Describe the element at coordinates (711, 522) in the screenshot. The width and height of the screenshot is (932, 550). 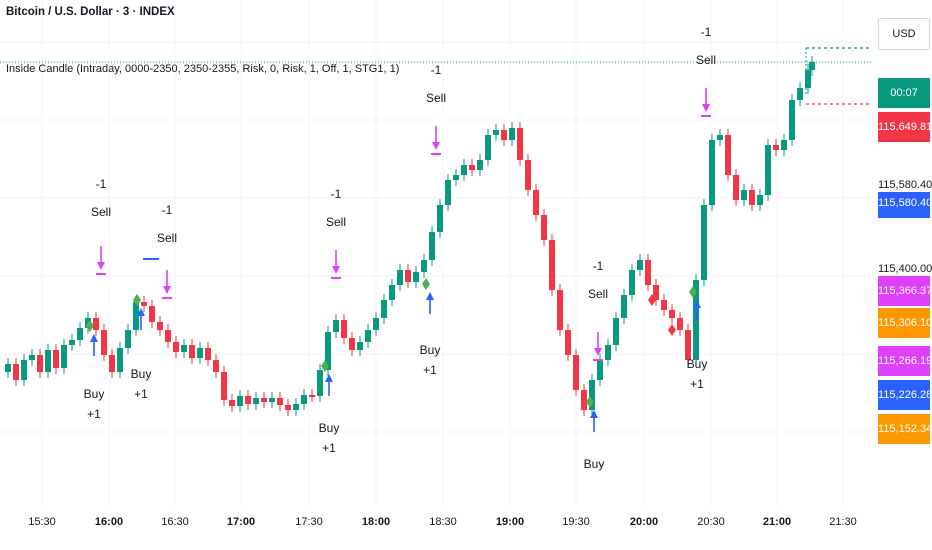
I see `time-tick-label: 20:30` at that location.